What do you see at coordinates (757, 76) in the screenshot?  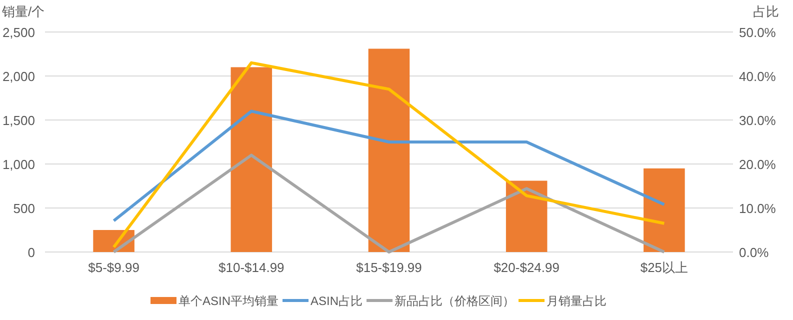 I see `y2-tick-label: 40.0%` at bounding box center [757, 76].